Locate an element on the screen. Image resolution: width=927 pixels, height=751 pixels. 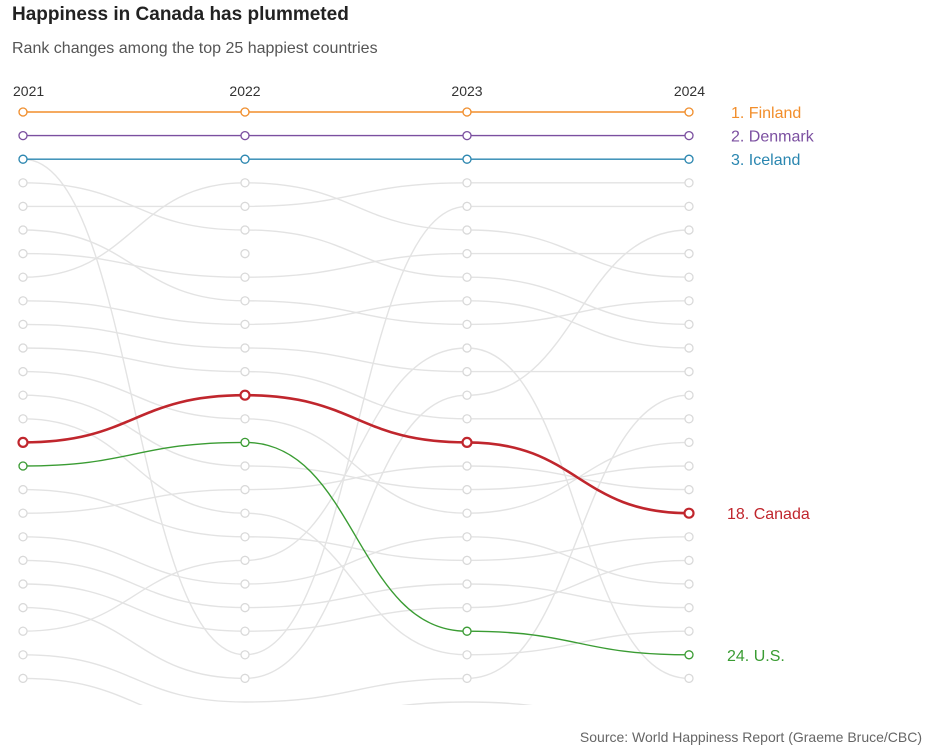
year-label-2022: 2022 is located at coordinates (244, 91).